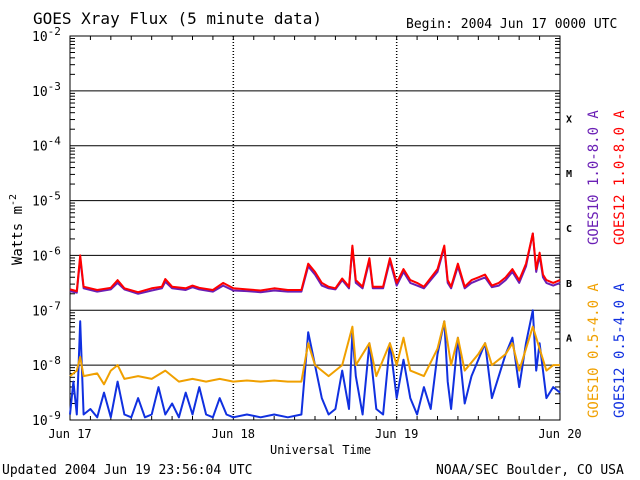 This screenshot has height=480, width=640. I want to click on legend-entry: GOES12 1.0-8.0 A, so click(620, 177).